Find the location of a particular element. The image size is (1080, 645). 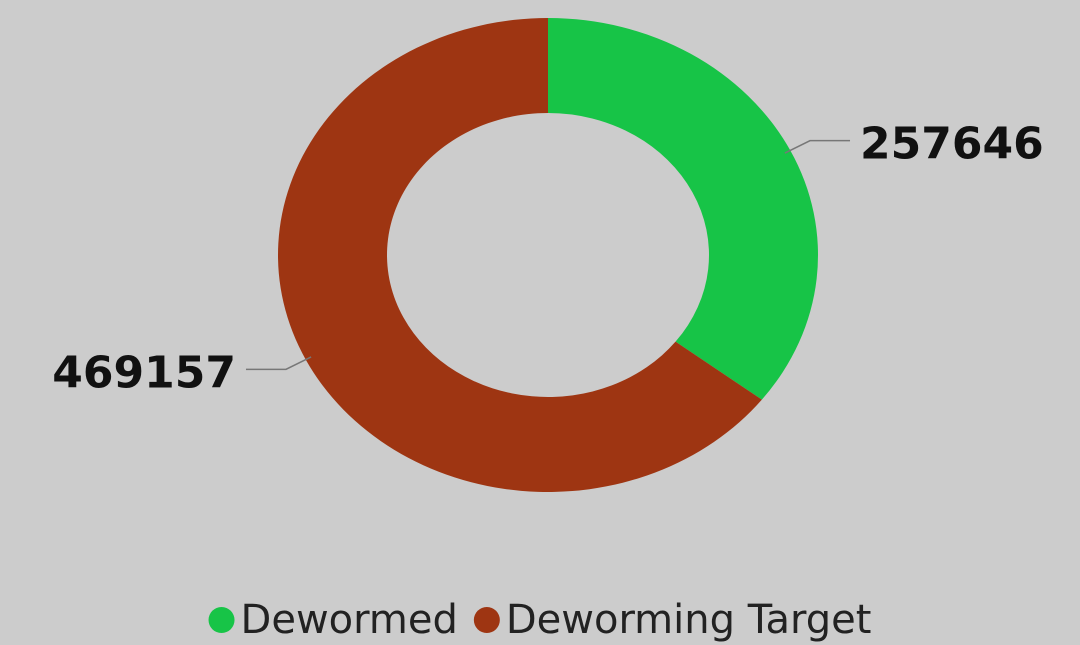

legend-label: Deworming Target is located at coordinates (689, 620).